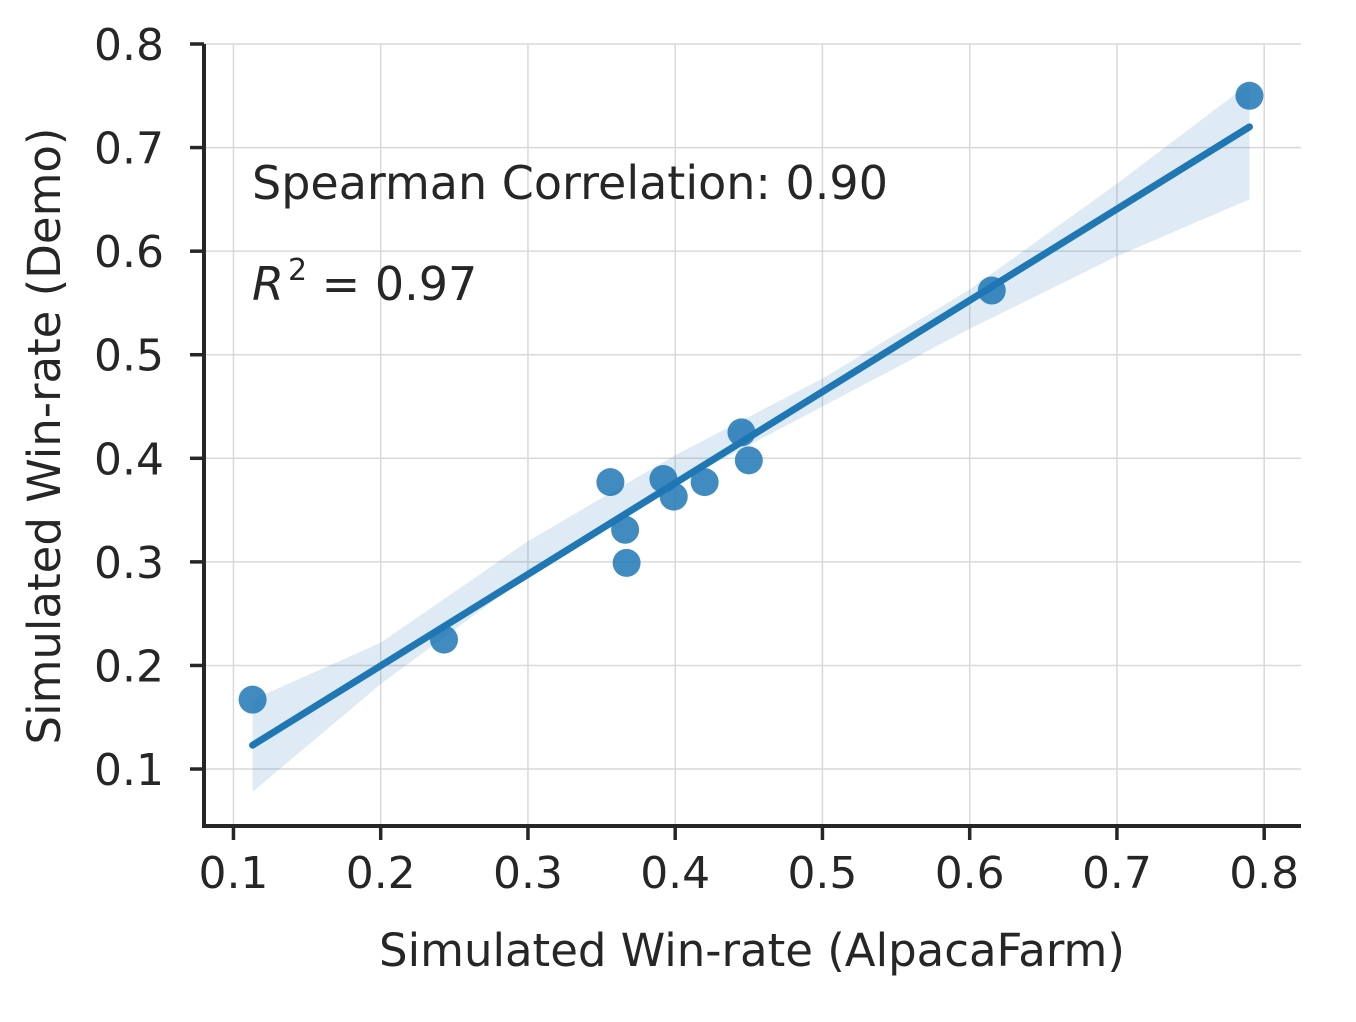  I want to click on x-tick-label: 0.8, so click(1264, 873).